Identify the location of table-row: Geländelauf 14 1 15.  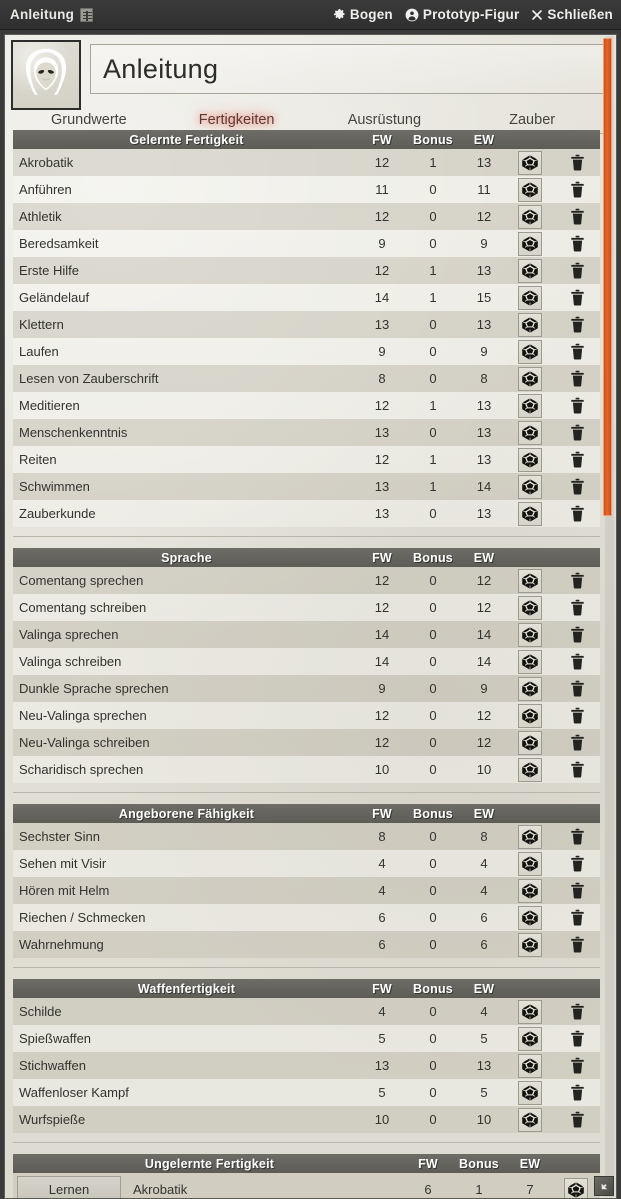
(306, 297).